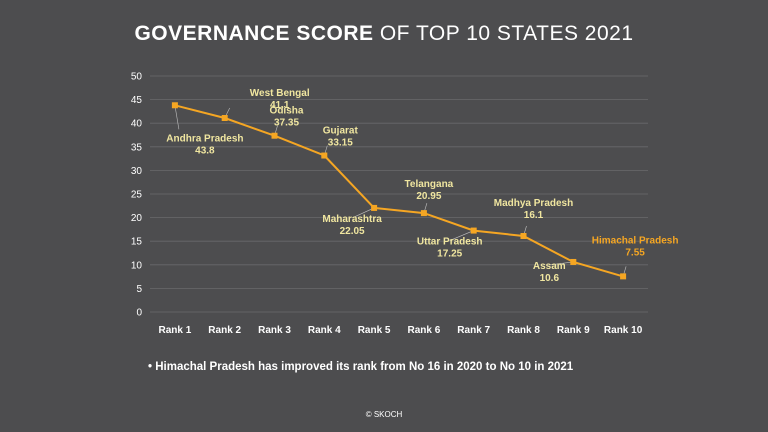  Describe the element at coordinates (473, 330) in the screenshot. I see `x-tick-label: Rank 7` at that location.